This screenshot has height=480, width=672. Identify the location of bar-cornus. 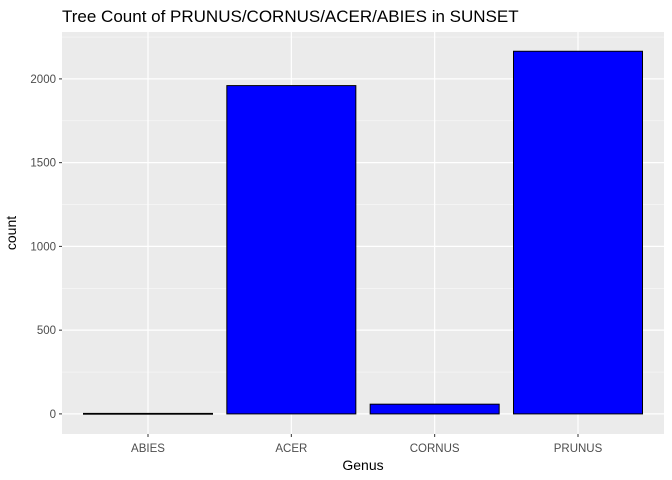
(434, 409).